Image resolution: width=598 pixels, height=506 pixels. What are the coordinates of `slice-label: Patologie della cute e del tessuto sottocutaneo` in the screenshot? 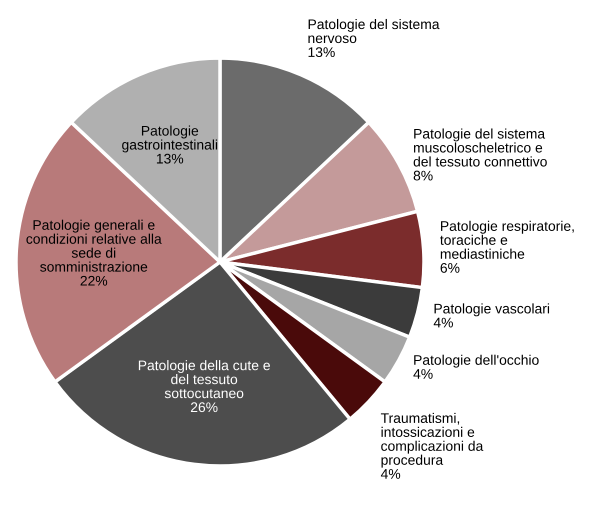 It's located at (204, 379).